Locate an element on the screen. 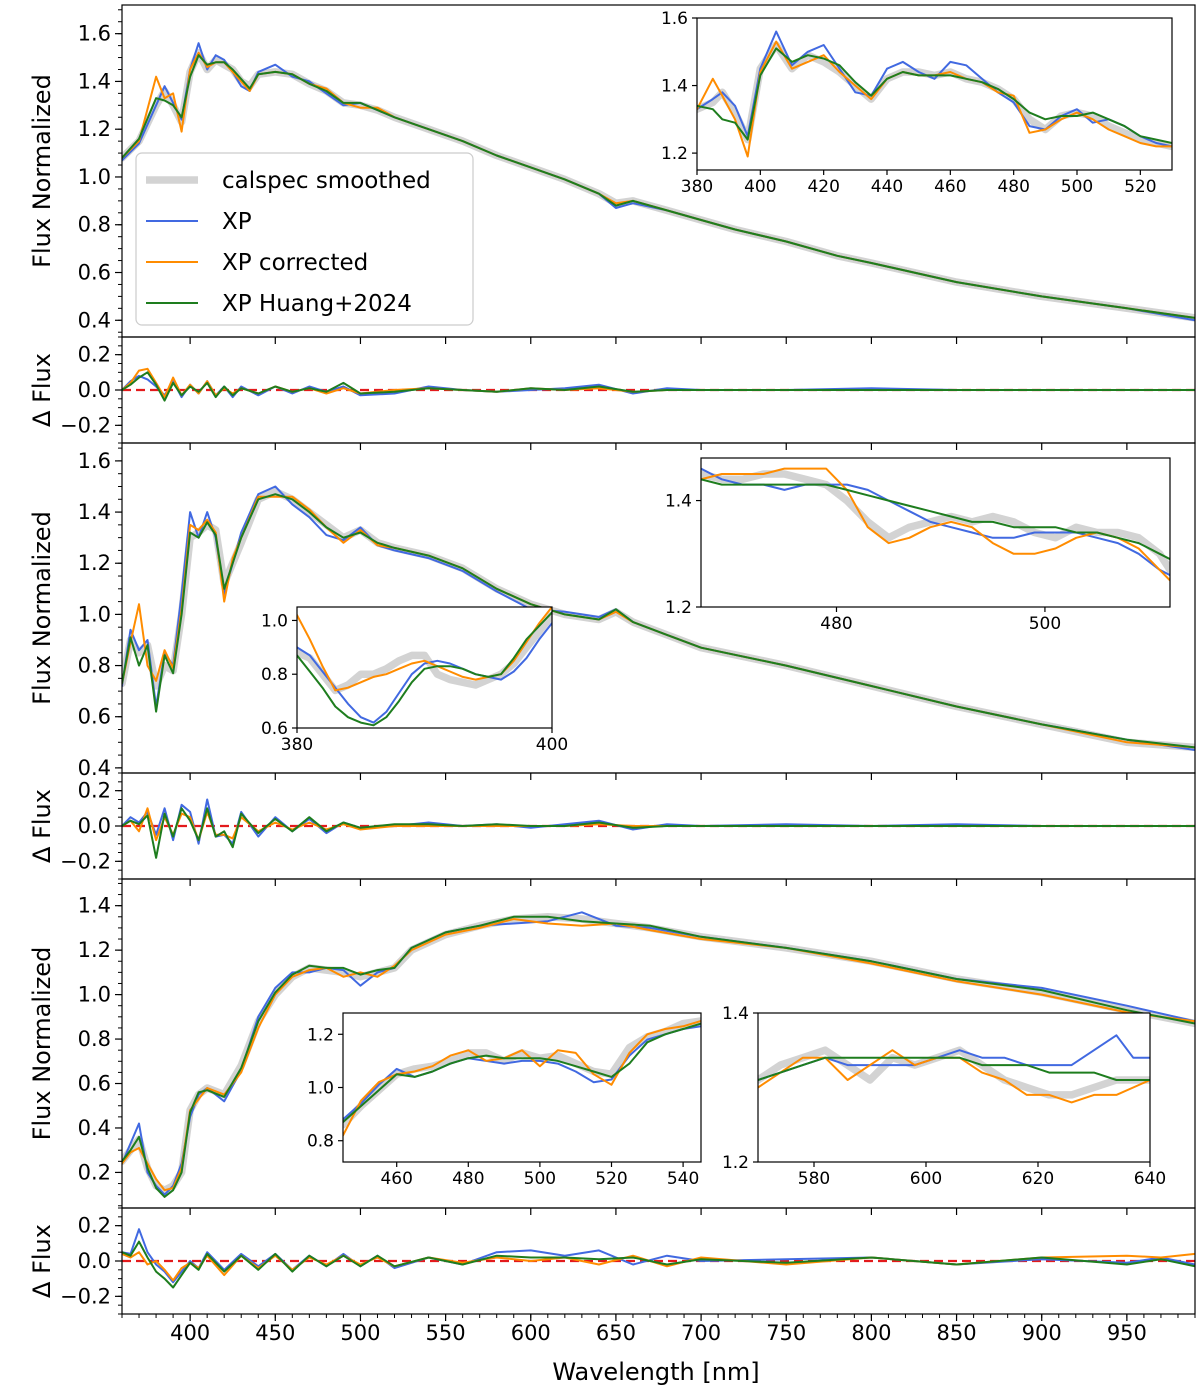  inset-panel-1: 1.2 1.4 1.6 380 400 420 440 460 480 500 520 is located at coordinates (917, 103).